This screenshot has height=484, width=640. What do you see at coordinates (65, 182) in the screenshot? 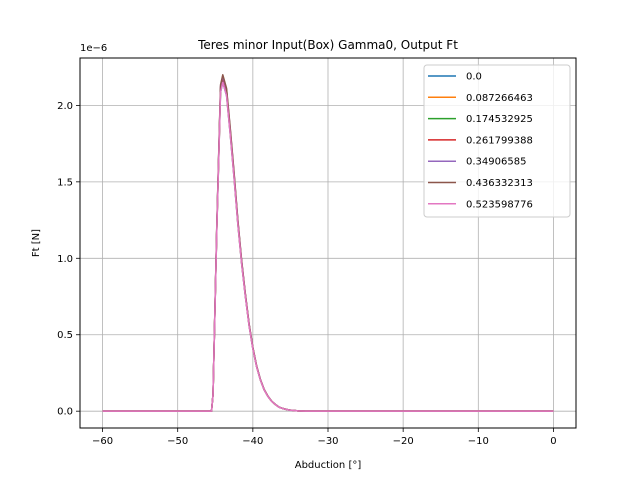
I see `y-tick-label: 1.5` at bounding box center [65, 182].